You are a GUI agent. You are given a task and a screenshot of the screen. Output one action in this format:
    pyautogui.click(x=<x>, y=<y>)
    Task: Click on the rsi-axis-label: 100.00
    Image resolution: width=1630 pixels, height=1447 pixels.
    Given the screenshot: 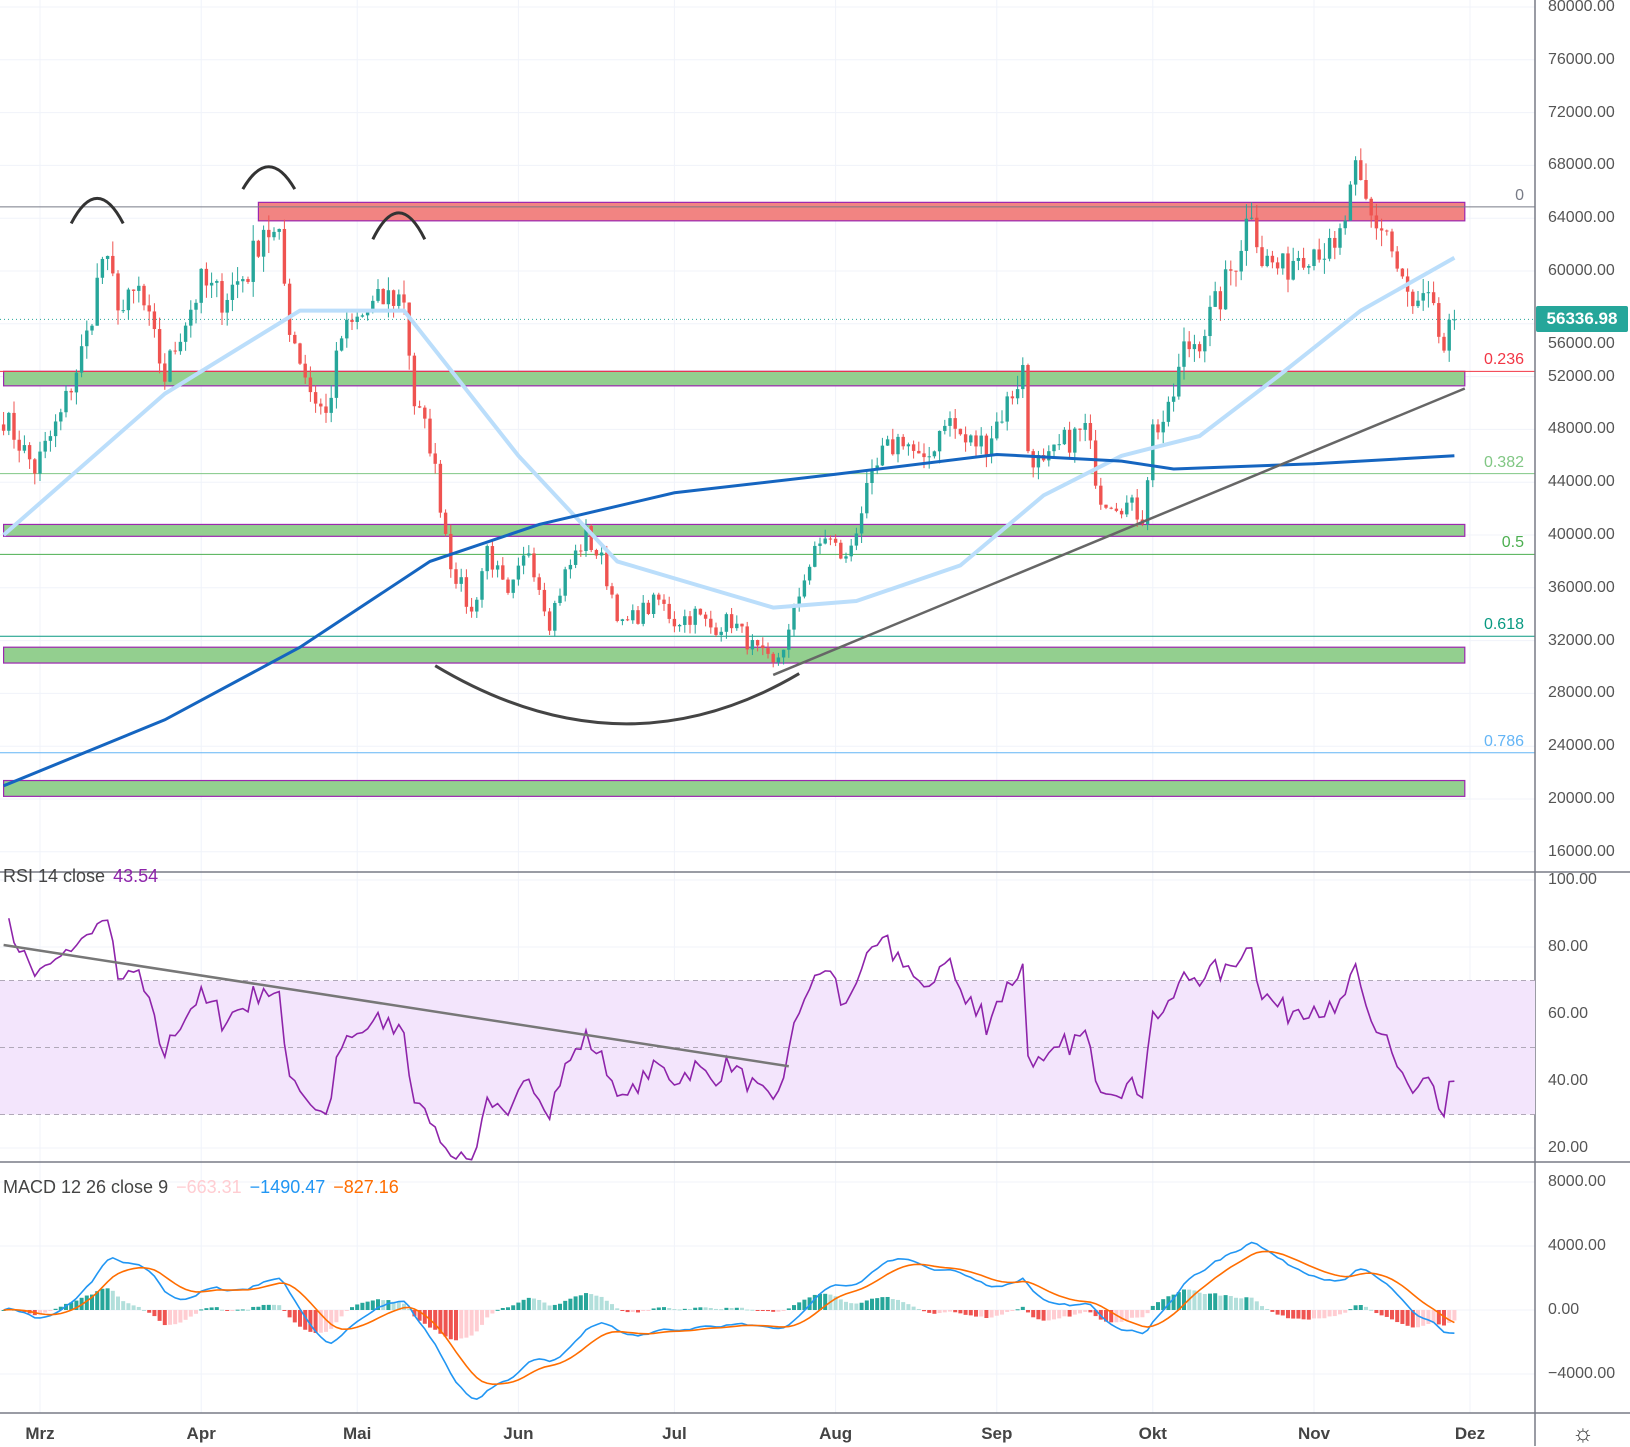 What is the action you would take?
    pyautogui.click(x=1572, y=879)
    